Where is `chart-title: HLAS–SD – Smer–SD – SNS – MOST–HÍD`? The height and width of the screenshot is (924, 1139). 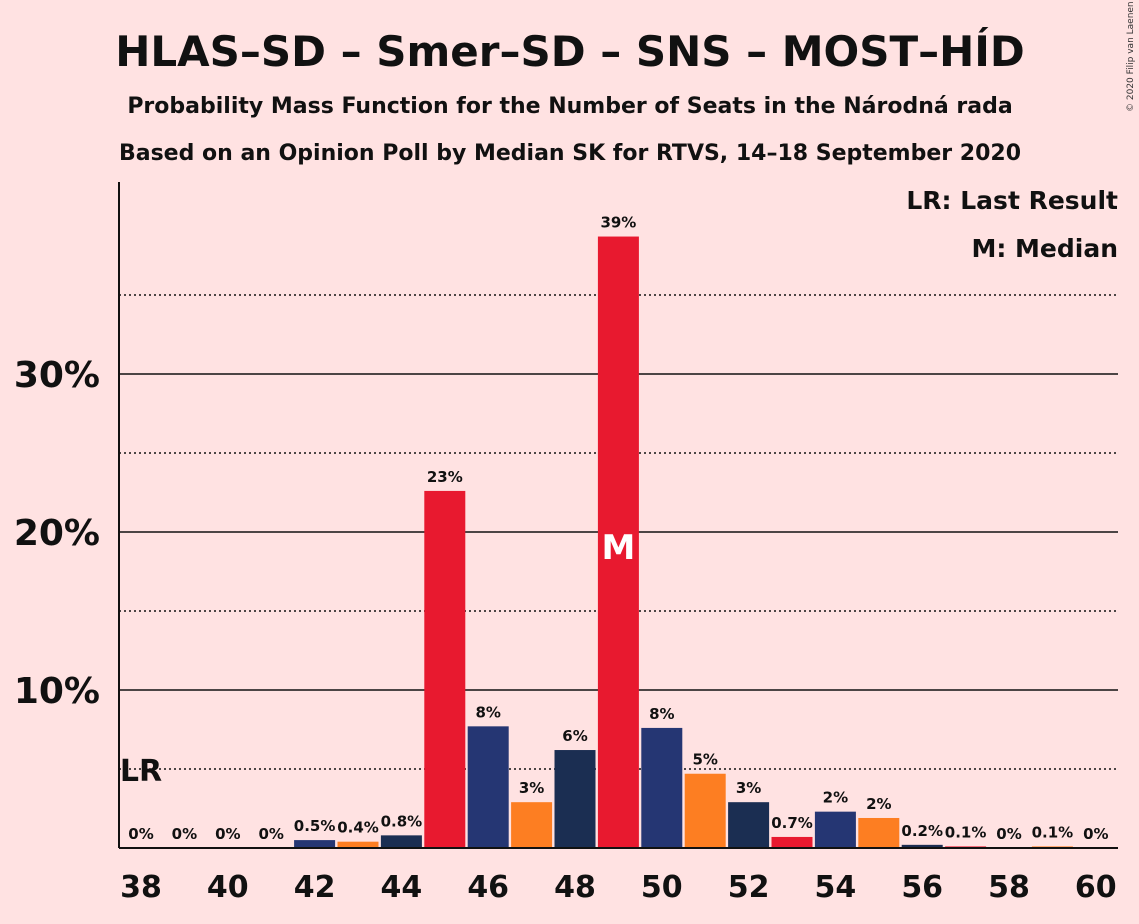 chart-title: HLAS–SD – Smer–SD – SNS – MOST–HÍD is located at coordinates (570, 51).